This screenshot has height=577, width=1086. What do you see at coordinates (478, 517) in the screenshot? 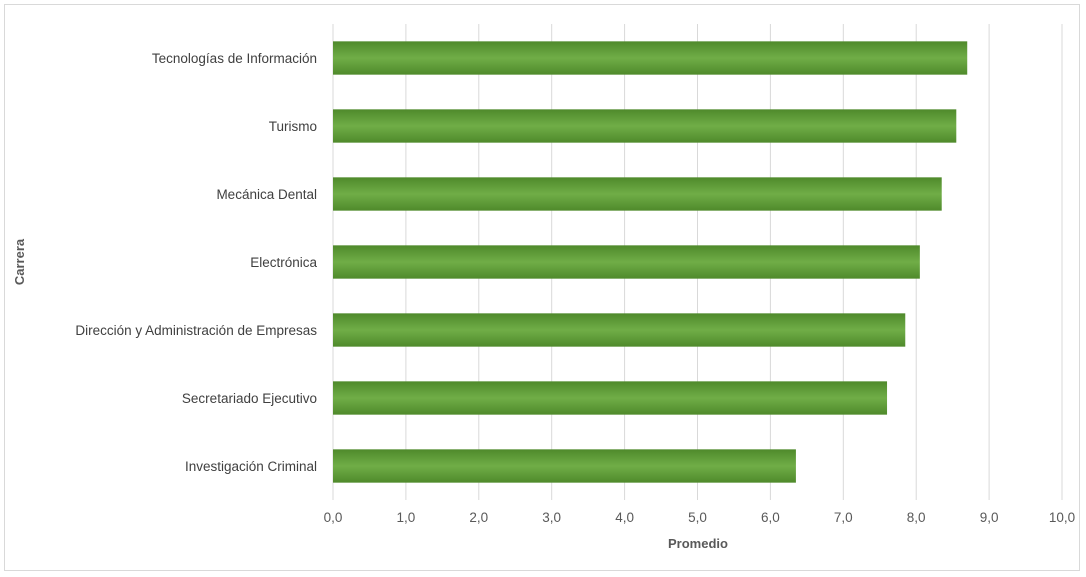
I see `x-tick-label: 2,0` at bounding box center [478, 517].